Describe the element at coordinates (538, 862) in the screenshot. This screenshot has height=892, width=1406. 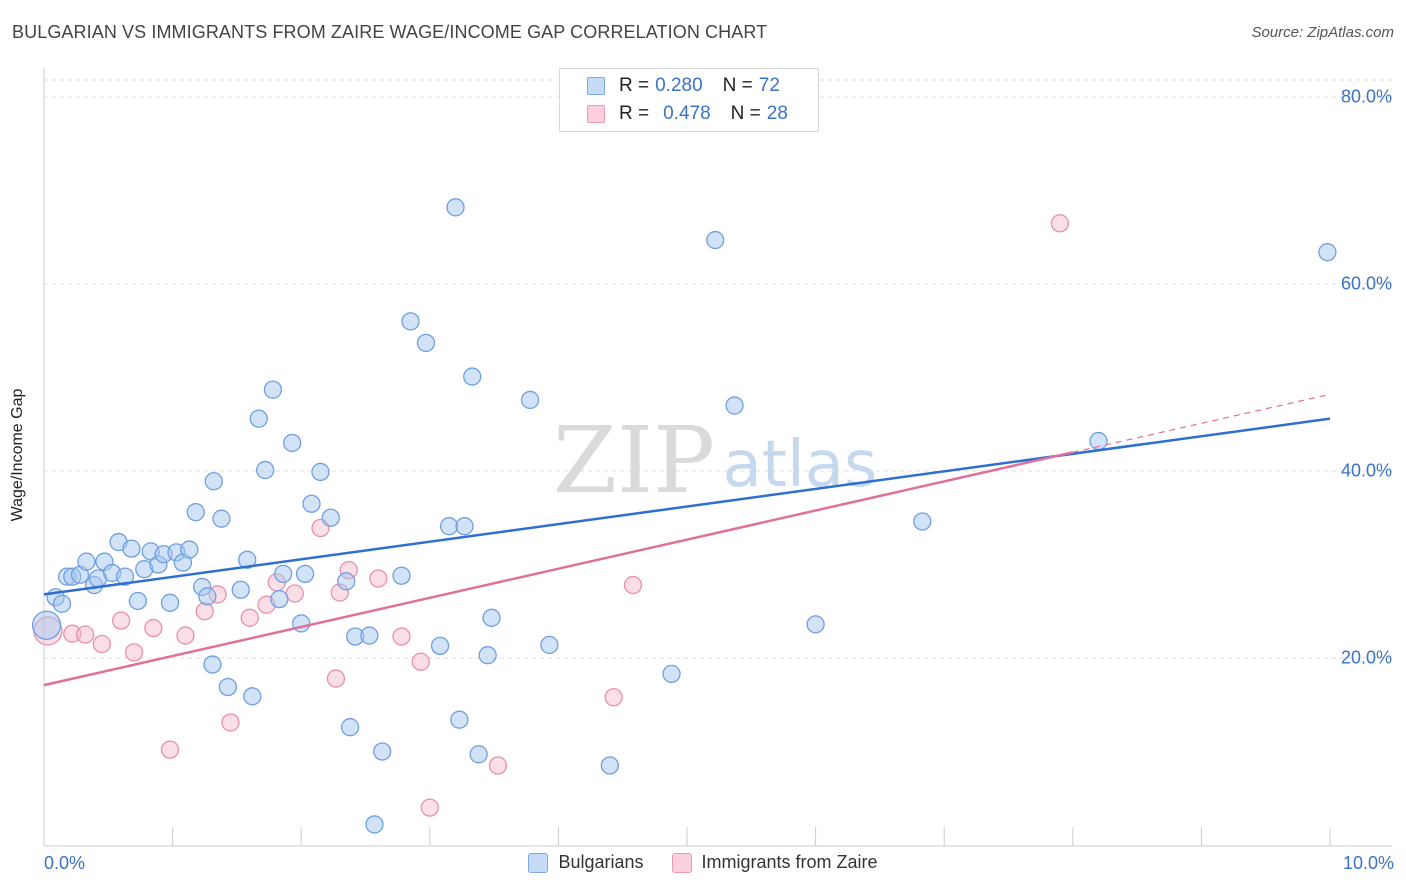
I see `legend-swatch-bulgarians` at that location.